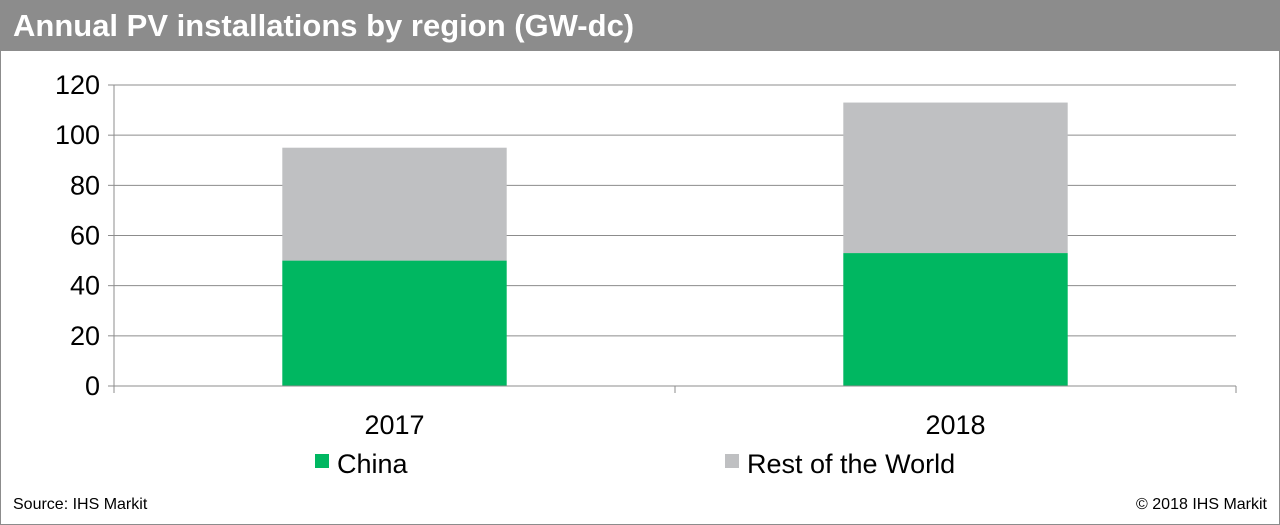 Image resolution: width=1280 pixels, height=525 pixels. What do you see at coordinates (394, 323) in the screenshot?
I see `bar-china-2017` at bounding box center [394, 323].